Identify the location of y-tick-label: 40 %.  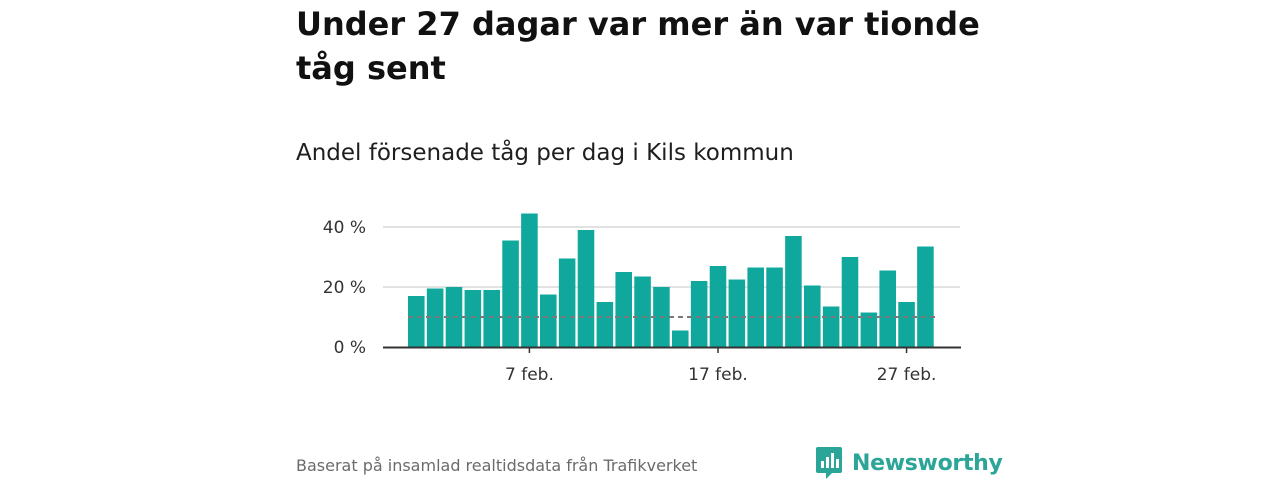
(344, 228).